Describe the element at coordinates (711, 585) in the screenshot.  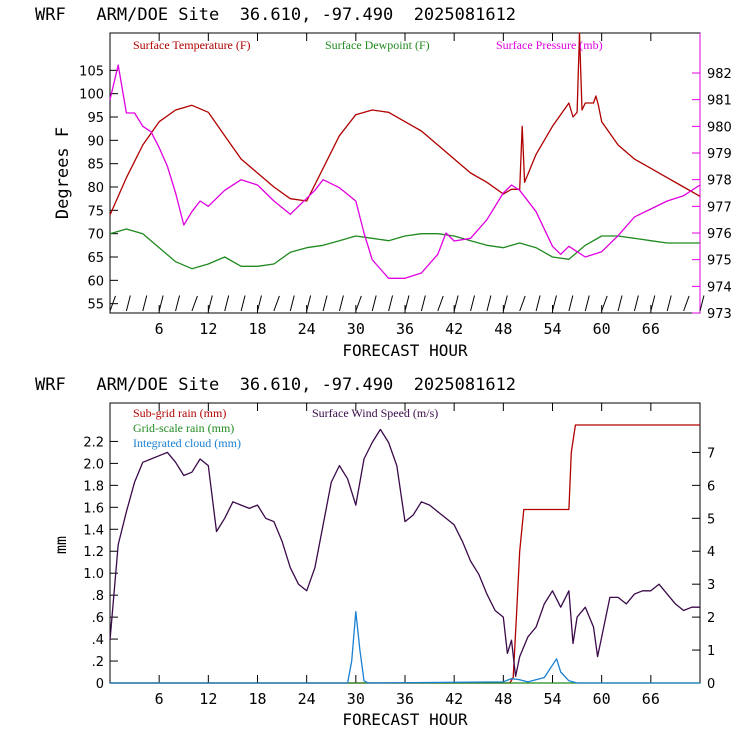
I see `y2-tick-label: 3` at that location.